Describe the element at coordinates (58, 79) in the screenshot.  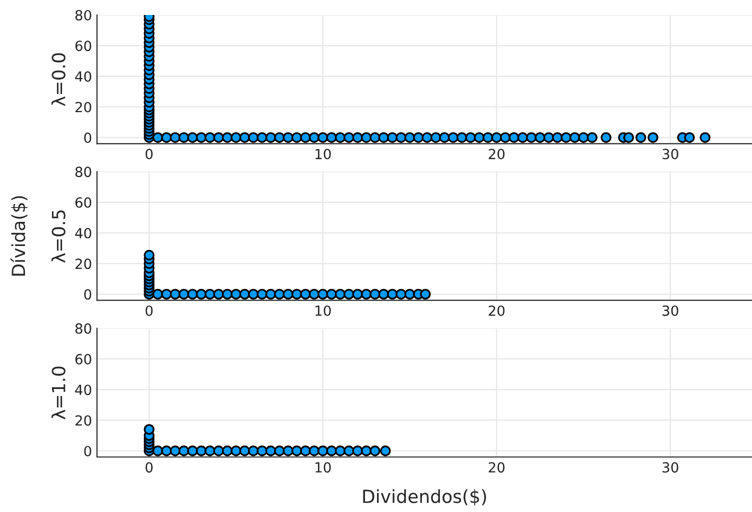
I see `y-axis-title: λ=0.0` at that location.